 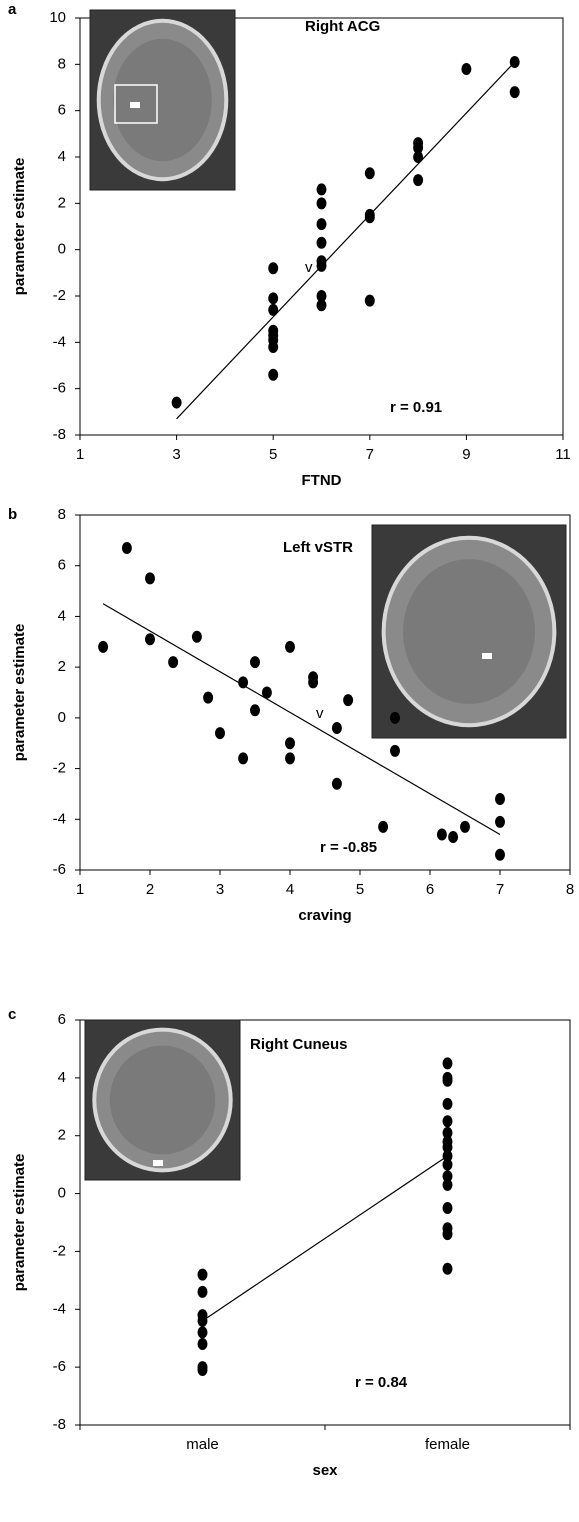 I want to click on y-tick-label: 8, so click(x=62, y=514).